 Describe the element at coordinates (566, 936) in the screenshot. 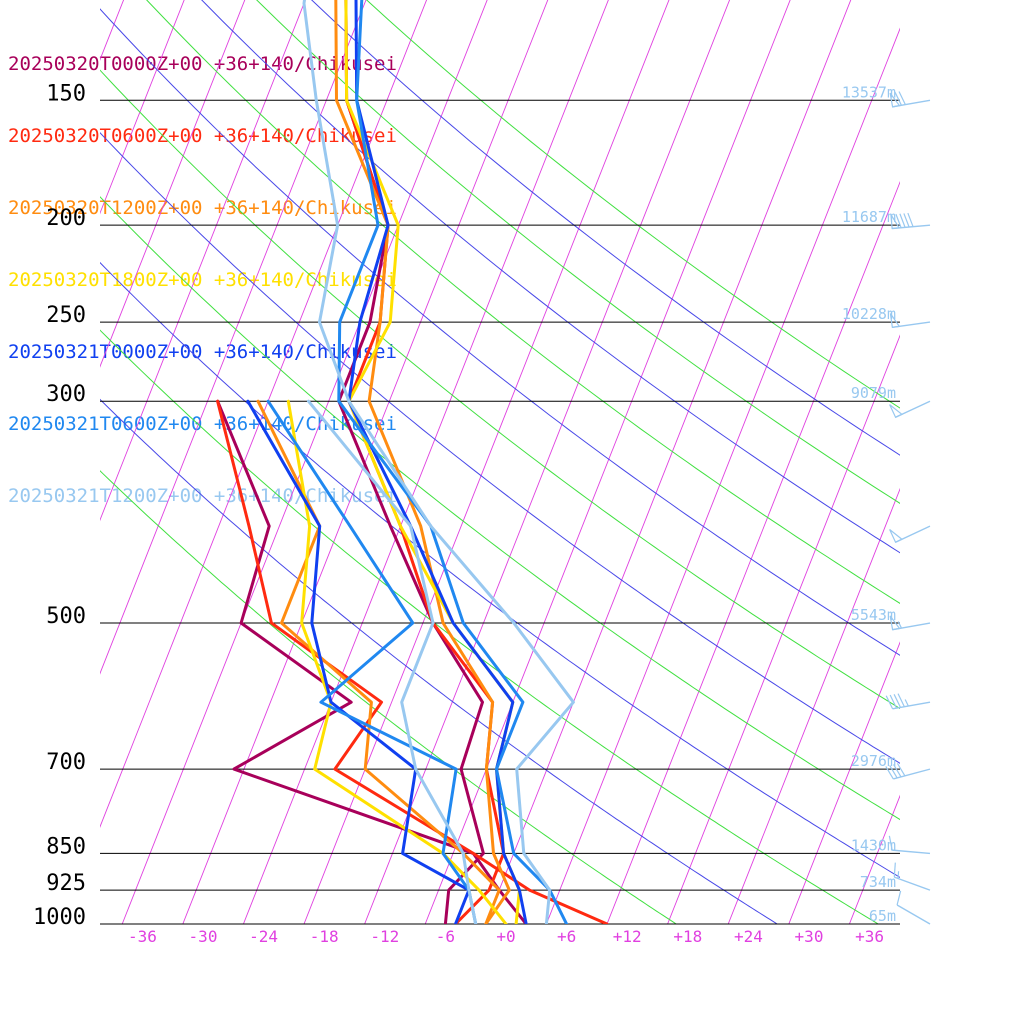

I see `x-tick-label: +6` at that location.